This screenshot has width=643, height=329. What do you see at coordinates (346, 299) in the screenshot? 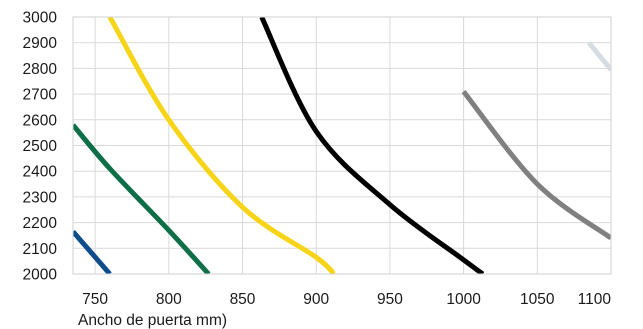
I see `x-axis-ticks: 750 800 850 900 950 1000 1050 1100` at bounding box center [346, 299].